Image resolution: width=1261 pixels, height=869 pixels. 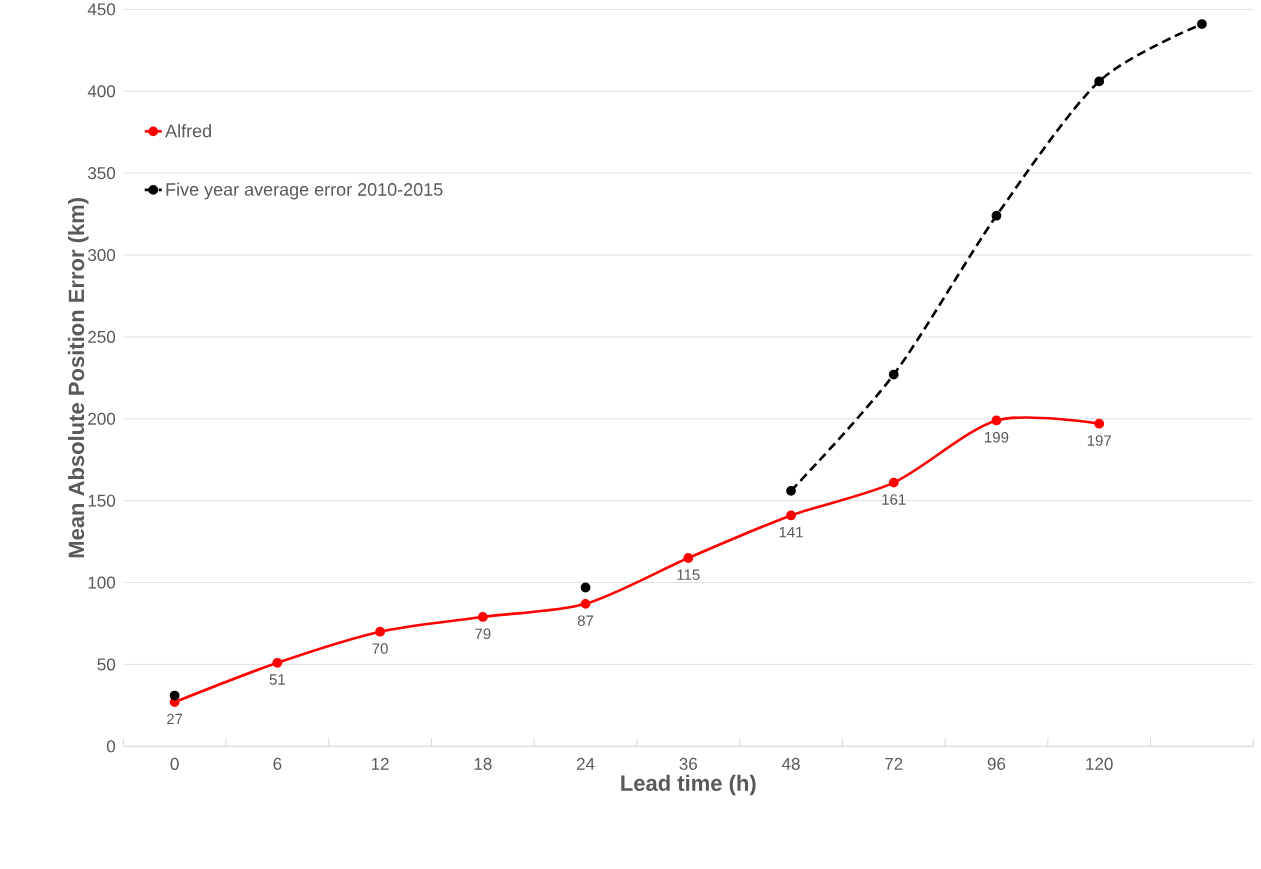 What do you see at coordinates (380, 763) in the screenshot?
I see `x-tick-label: 12` at bounding box center [380, 763].